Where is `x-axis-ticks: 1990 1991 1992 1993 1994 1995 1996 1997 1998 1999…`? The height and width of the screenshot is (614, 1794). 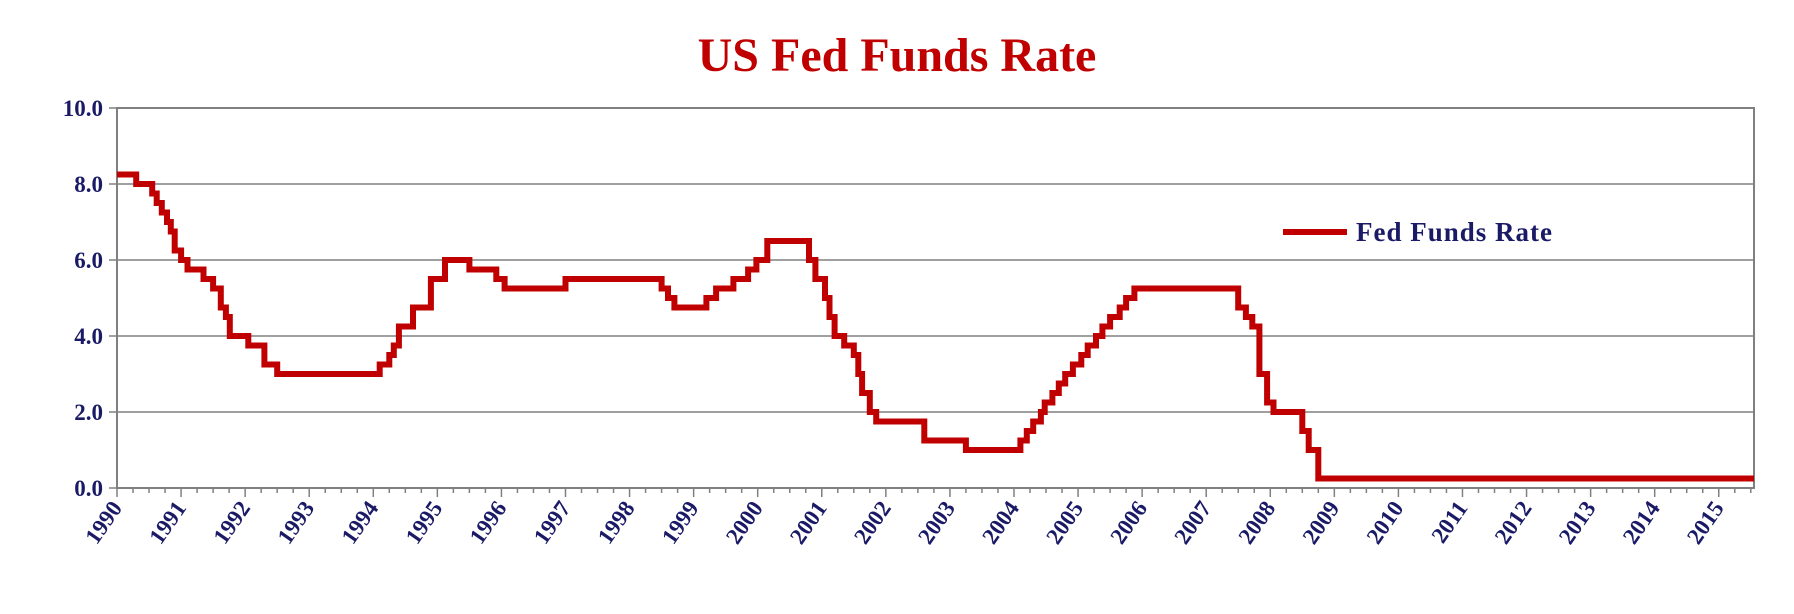
x-axis-ticks: 1990 1991 1992 1993 1994 1995 1996 1997 1998 1999… is located at coordinates (916, 518).